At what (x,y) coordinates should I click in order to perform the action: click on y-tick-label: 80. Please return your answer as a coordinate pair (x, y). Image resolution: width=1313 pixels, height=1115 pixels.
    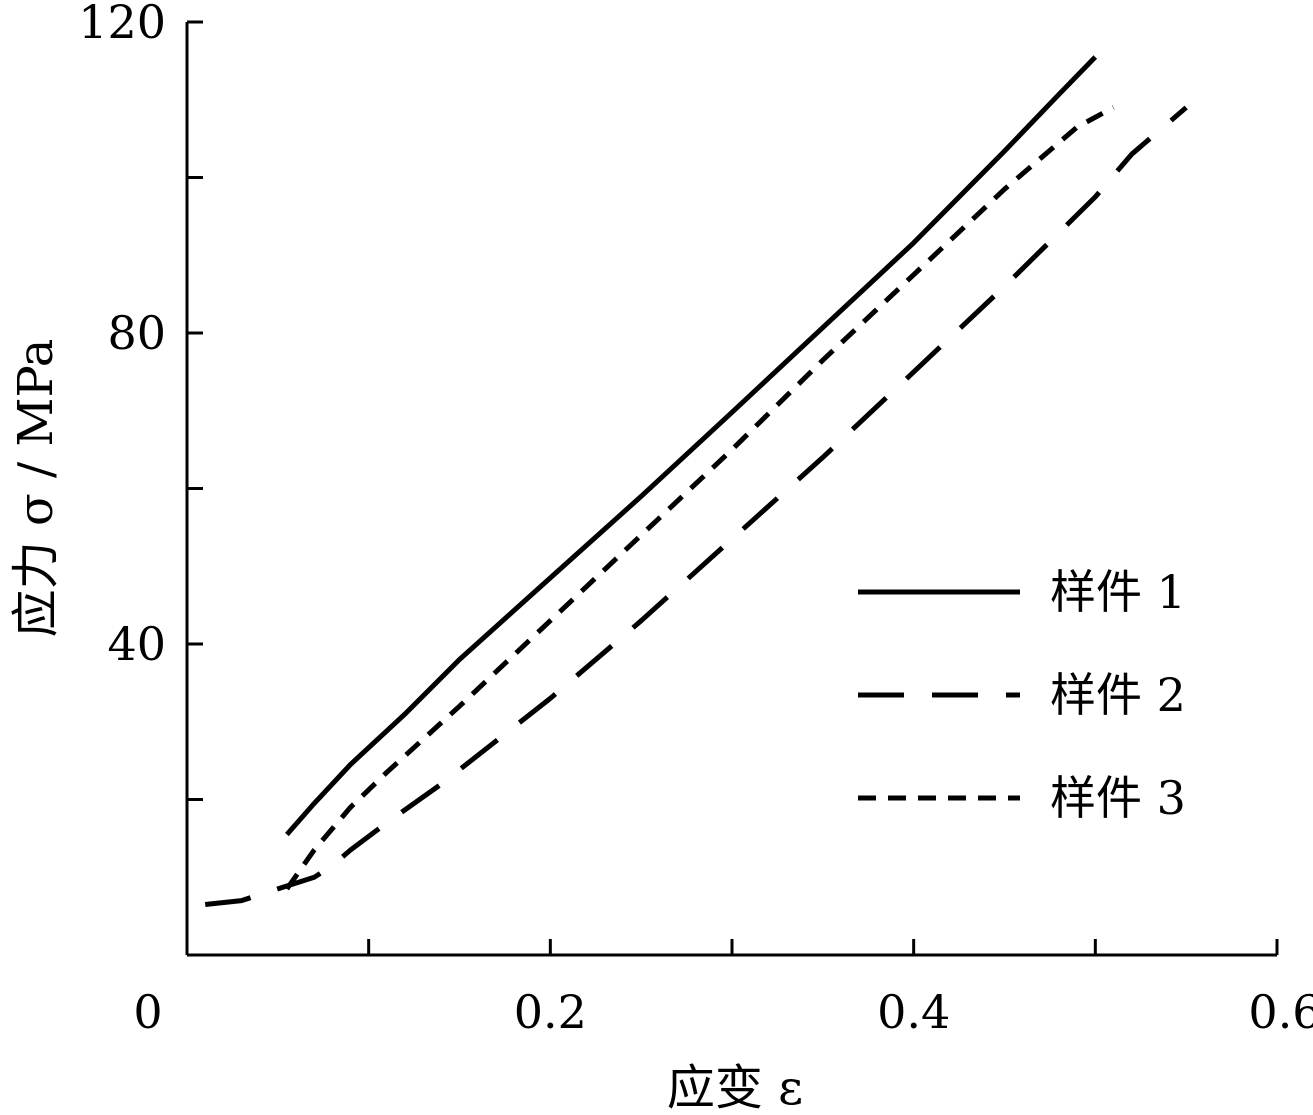
    Looking at the image, I should click on (136, 333).